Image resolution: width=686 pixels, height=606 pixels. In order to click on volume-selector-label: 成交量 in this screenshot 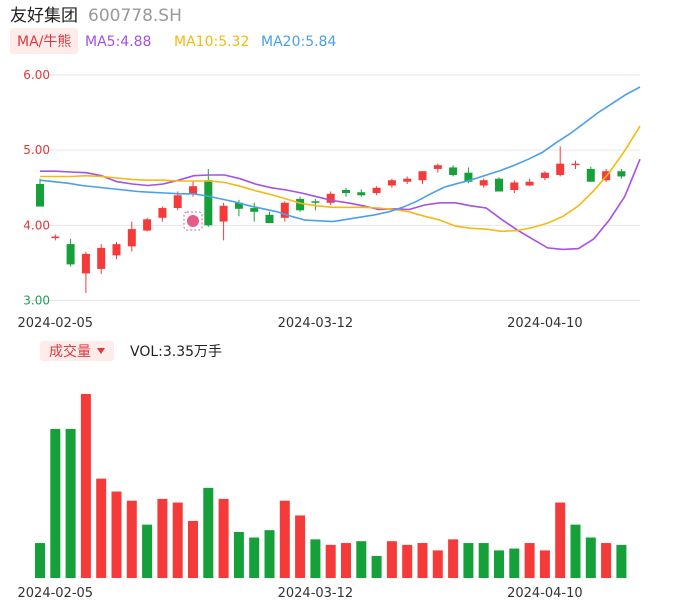, I will do `click(70, 351)`.